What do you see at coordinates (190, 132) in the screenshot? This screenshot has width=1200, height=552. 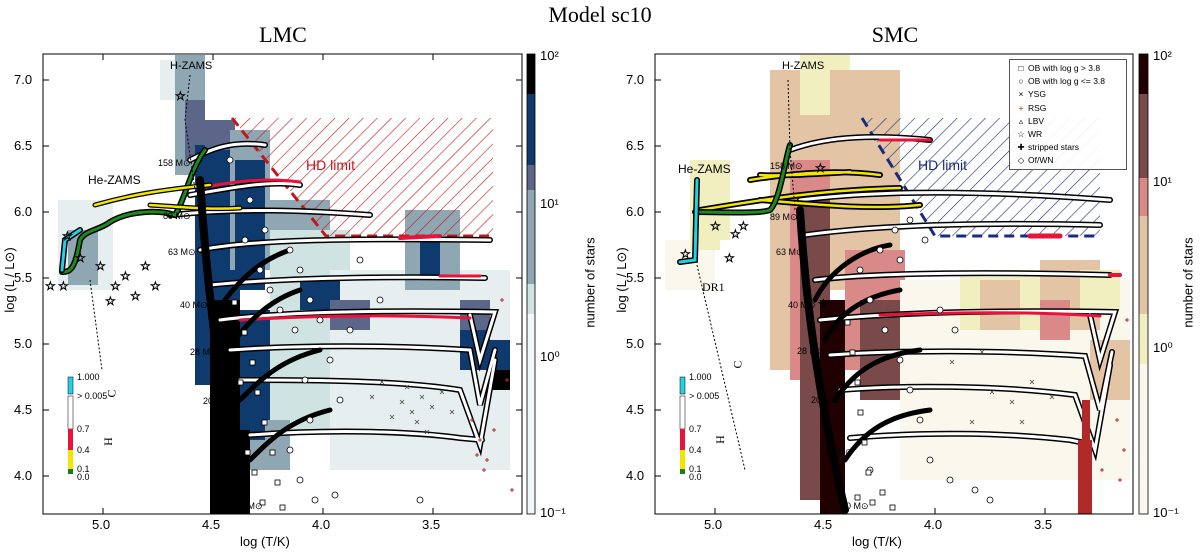 I see `h-zams-line-lmc` at bounding box center [190, 132].